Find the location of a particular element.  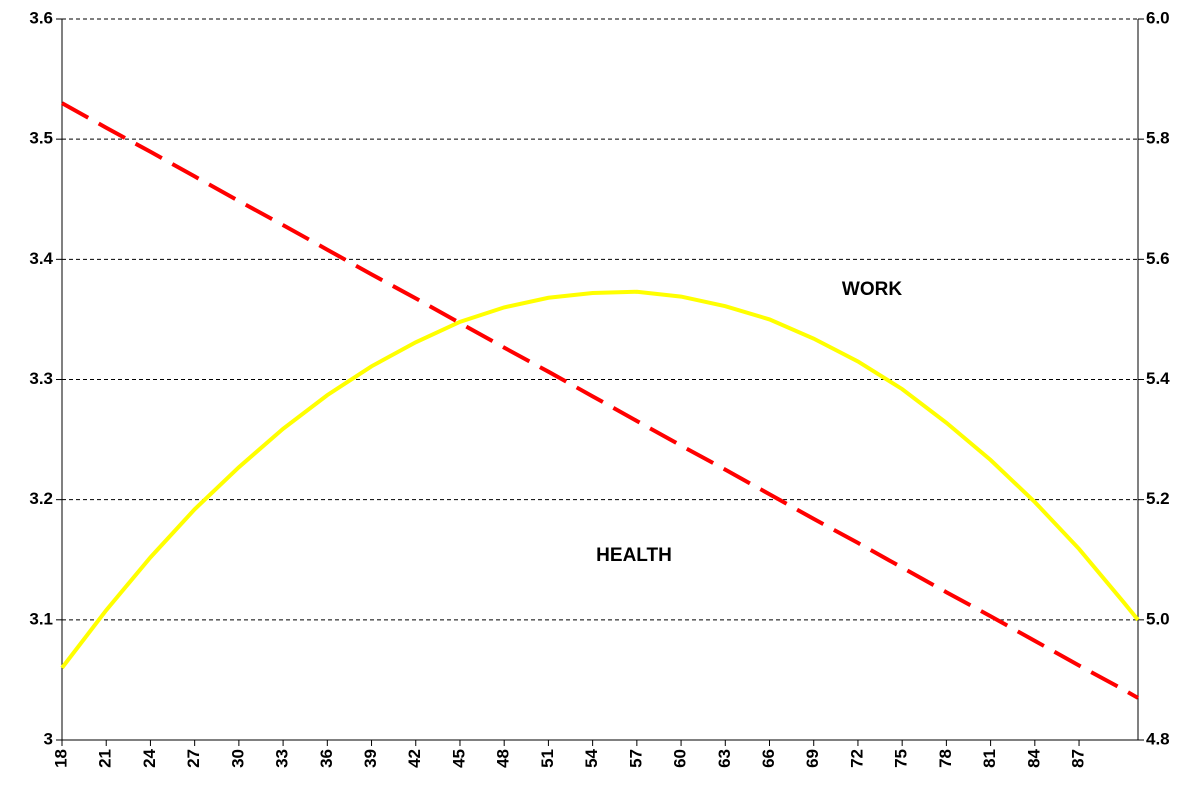

y2-tick-label: 6.0 is located at coordinates (1158, 17).